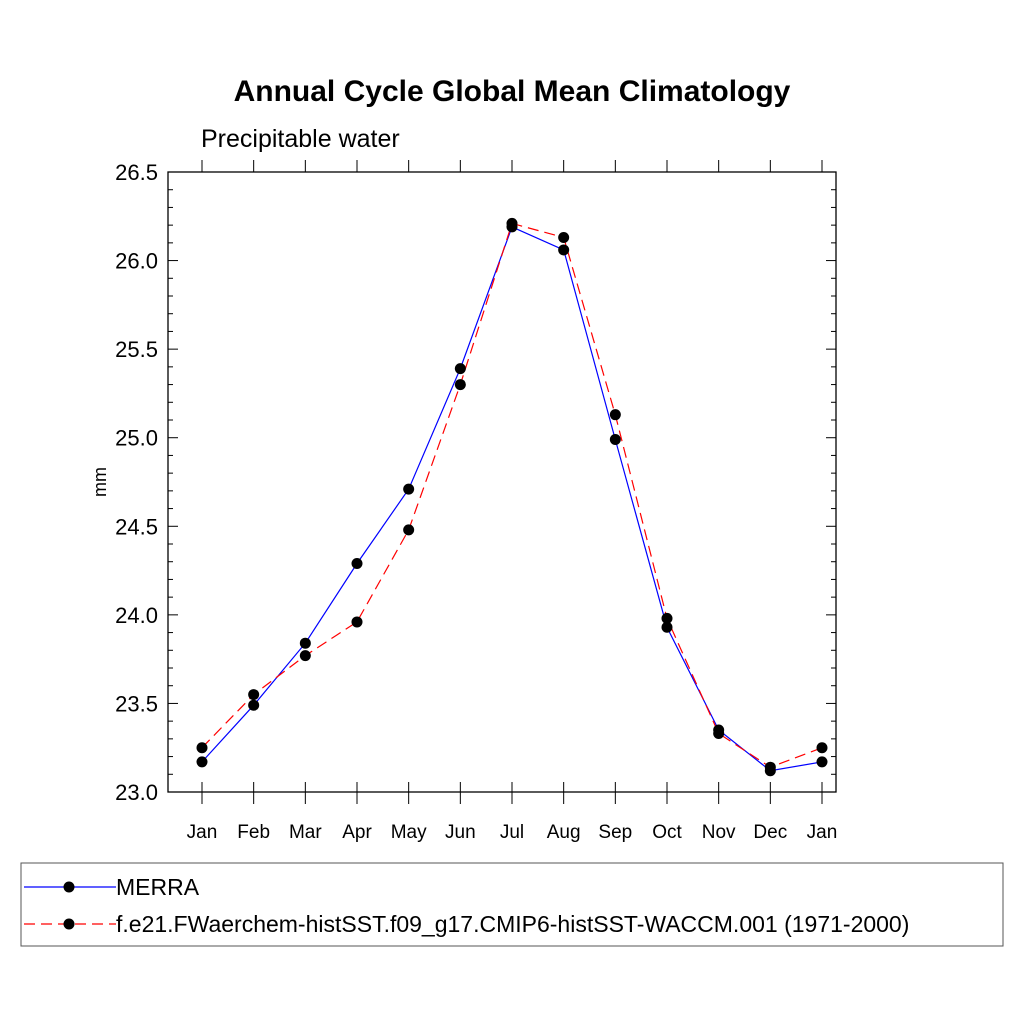 The width and height of the screenshot is (1024, 1024). What do you see at coordinates (136, 792) in the screenshot?
I see `y-tick-label: 23.0` at bounding box center [136, 792].